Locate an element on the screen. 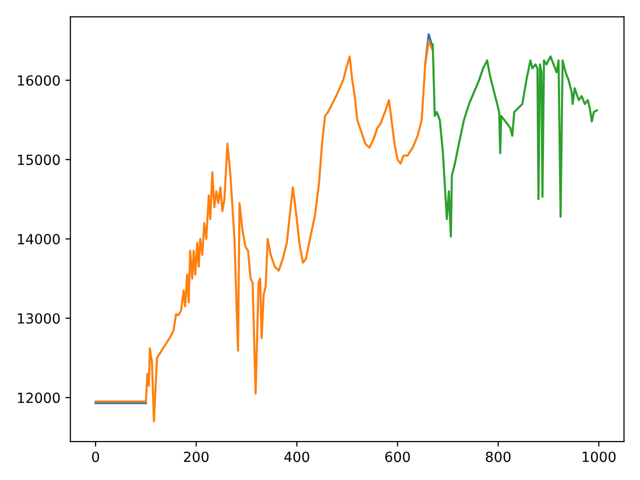  line-series is located at coordinates (515, 141).